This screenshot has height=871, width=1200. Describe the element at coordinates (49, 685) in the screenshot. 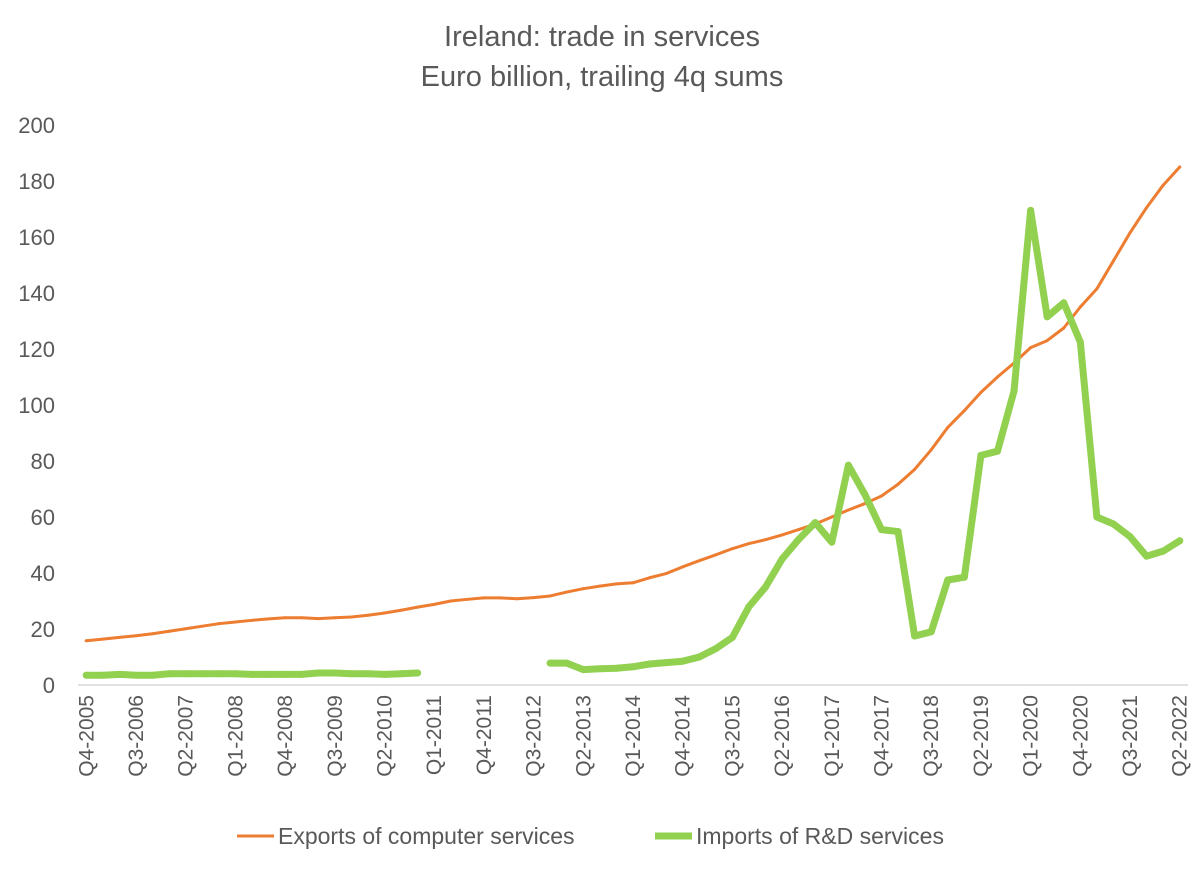

I see `y-tick-label: 0` at that location.